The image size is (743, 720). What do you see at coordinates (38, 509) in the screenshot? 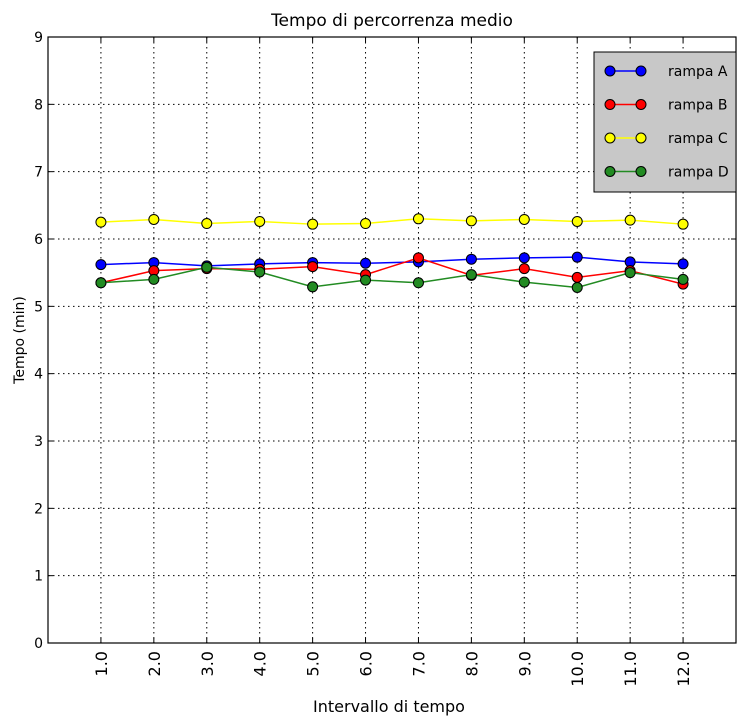
I see `y-tick-label: 2` at bounding box center [38, 509].